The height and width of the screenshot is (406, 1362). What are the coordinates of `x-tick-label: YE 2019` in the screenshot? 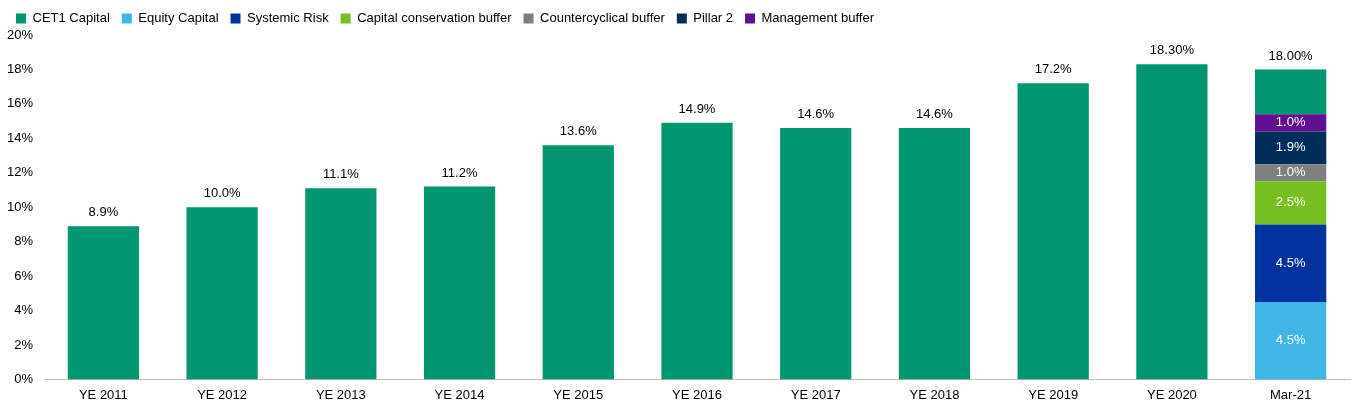 It's located at (1053, 394).